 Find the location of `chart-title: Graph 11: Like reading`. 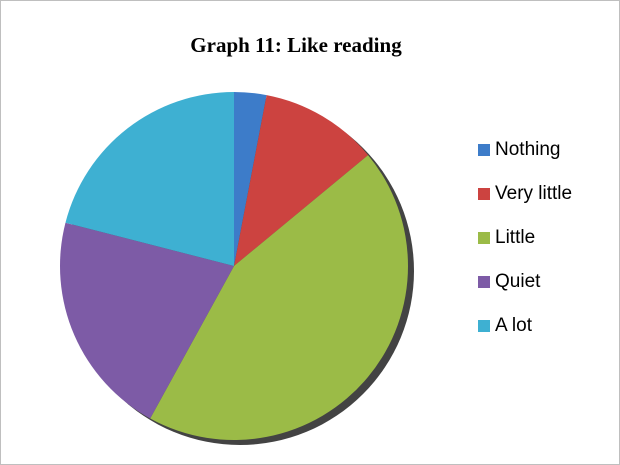

chart-title: Graph 11: Like reading is located at coordinates (296, 45).